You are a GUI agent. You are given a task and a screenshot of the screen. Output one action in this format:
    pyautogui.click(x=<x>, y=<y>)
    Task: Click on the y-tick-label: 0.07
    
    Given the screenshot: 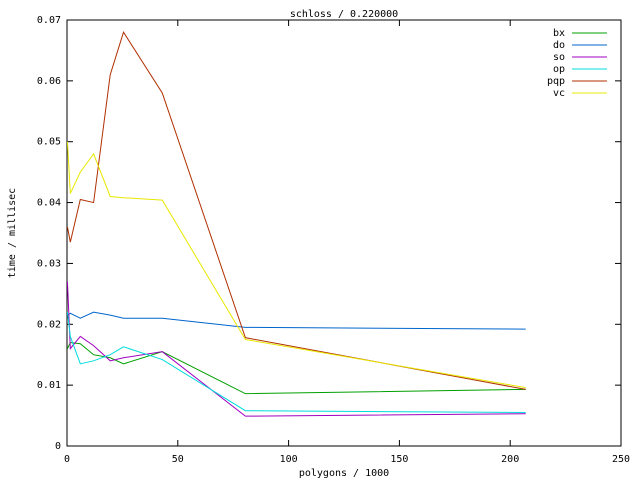 What is the action you would take?
    pyautogui.click(x=49, y=20)
    